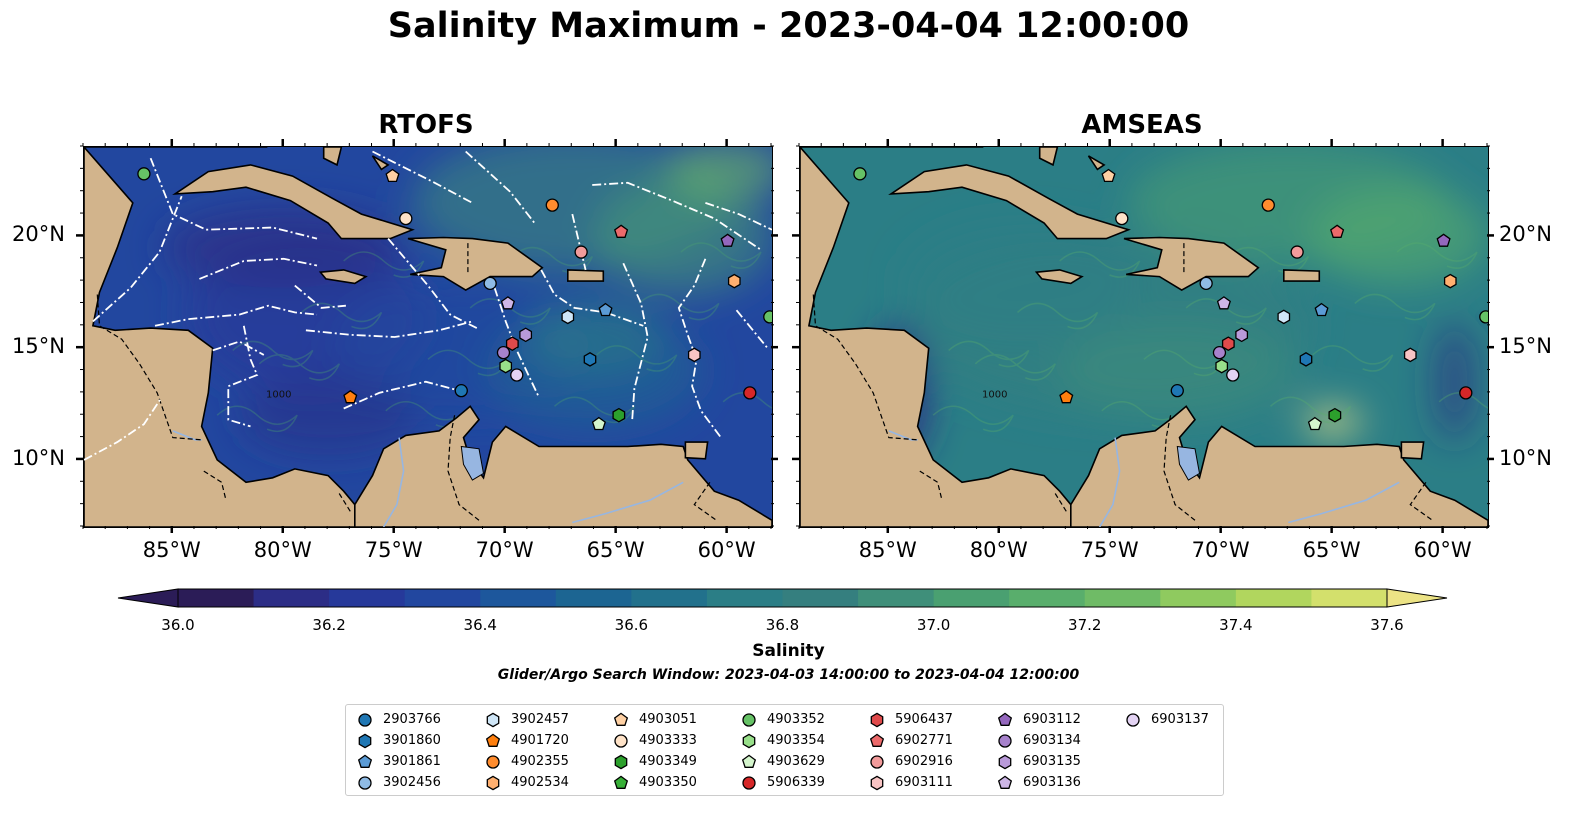 The image size is (1577, 827). What do you see at coordinates (504, 550) in the screenshot?
I see `lon-tick-label: 70°W` at bounding box center [504, 550].